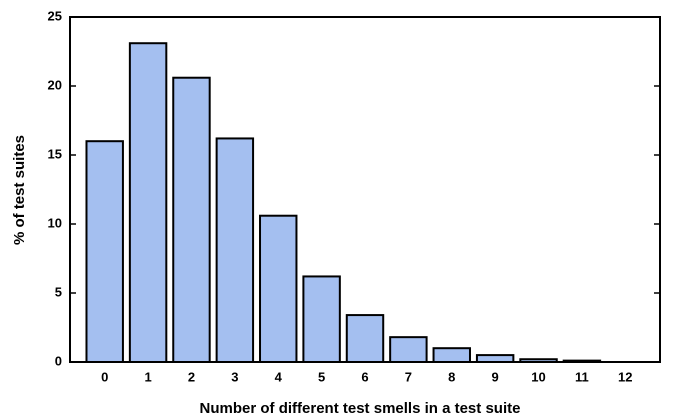 The image size is (678, 419). Describe the element at coordinates (55, 15) in the screenshot. I see `y-tick-label: 25` at that location.